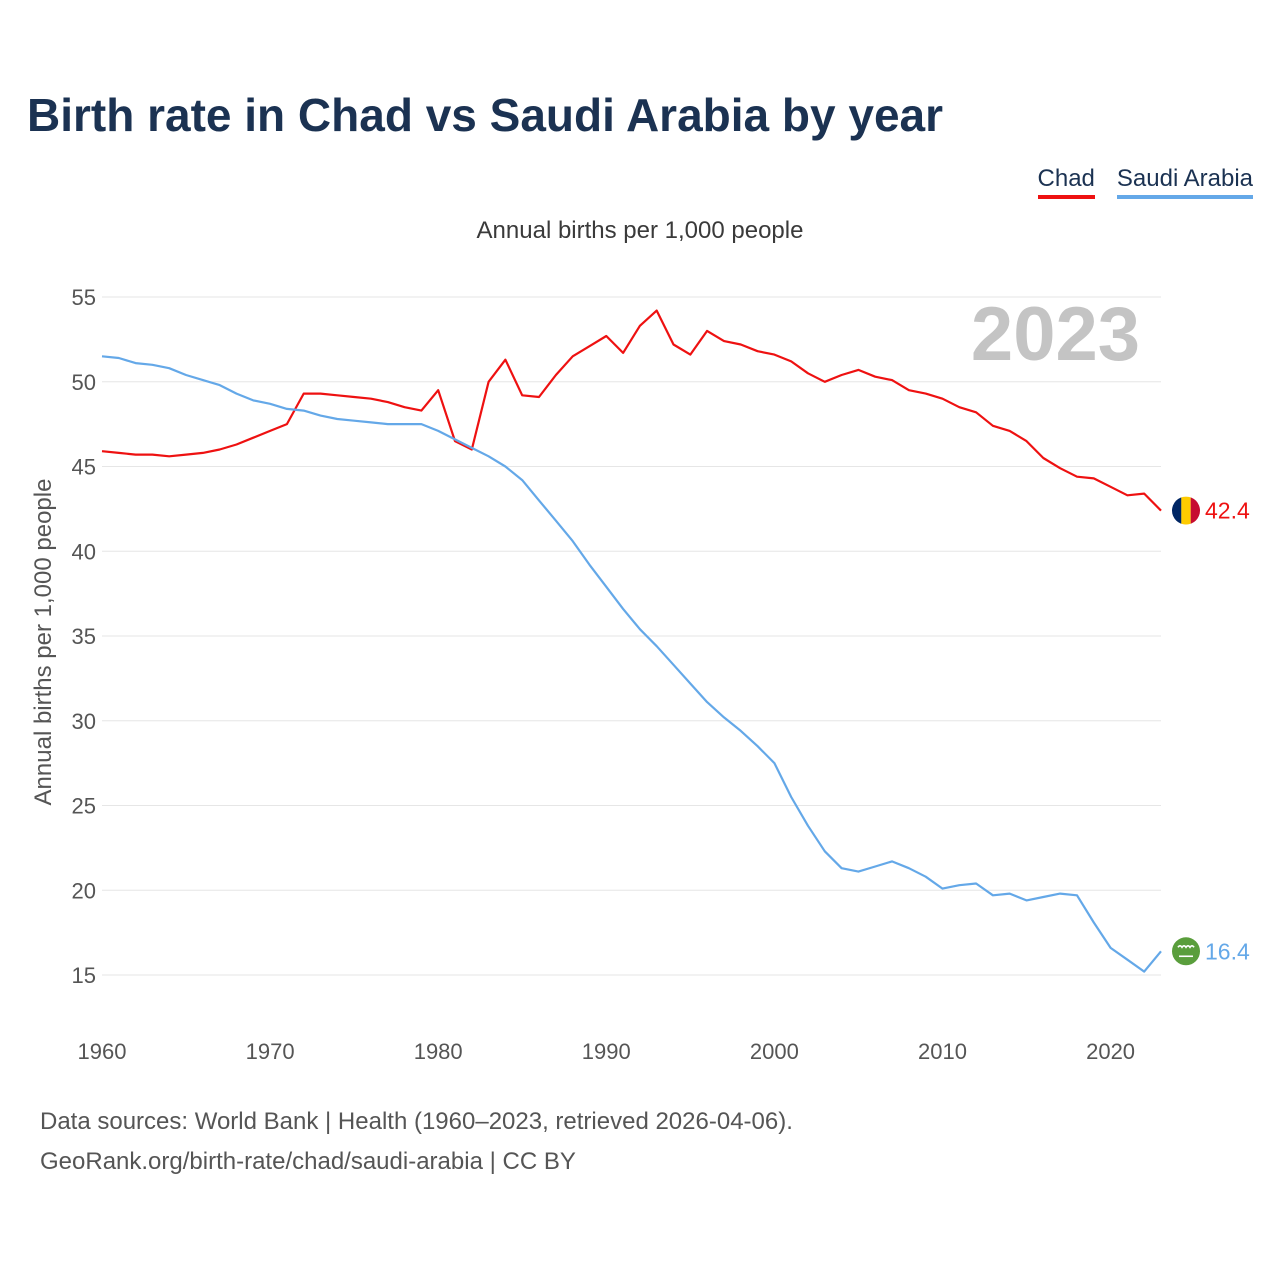 The height and width of the screenshot is (1280, 1280). Describe the element at coordinates (84, 975) in the screenshot. I see `y-tick-label: 15` at that location.